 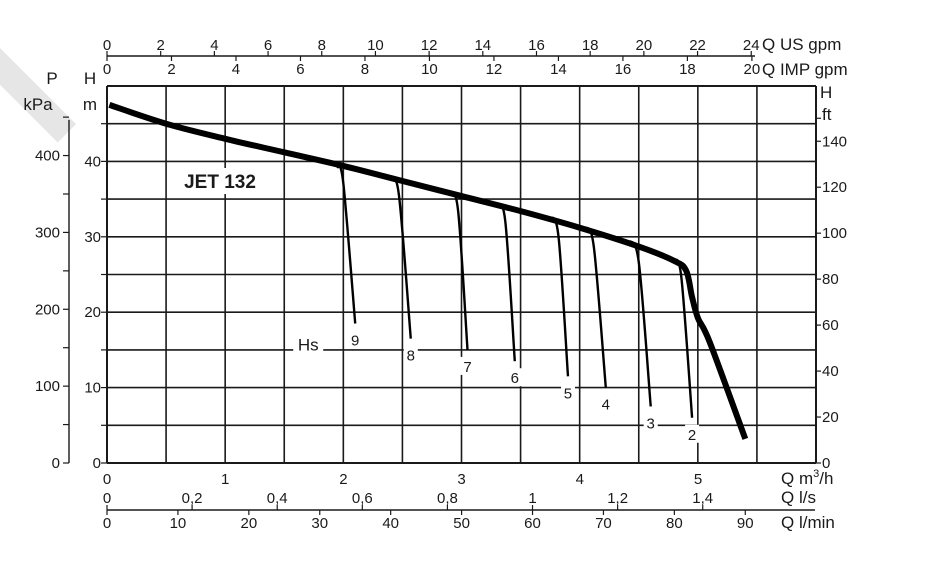 What do you see at coordinates (319, 523) in the screenshot?
I see `lmin-tick-label: 30` at bounding box center [319, 523].